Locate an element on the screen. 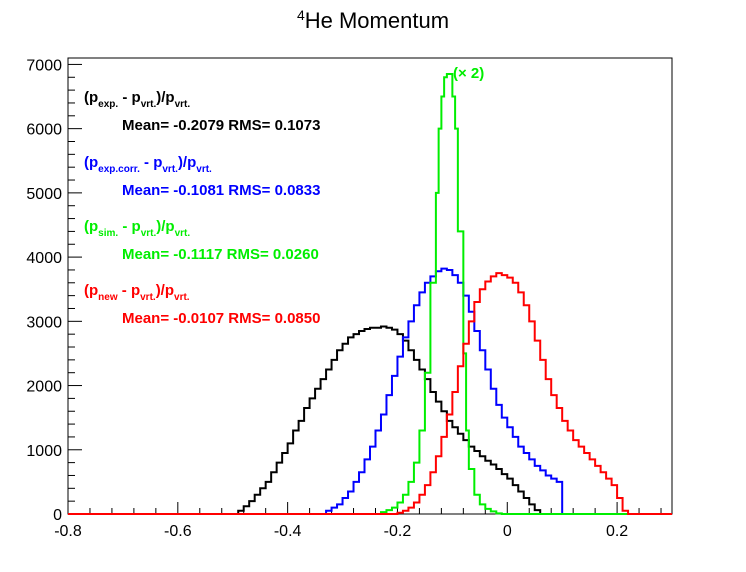 Image resolution: width=746 pixels, height=572 pixels. legend-stats-2: Mean= -0.1117 RMS= 0.0260 is located at coordinates (220, 254).